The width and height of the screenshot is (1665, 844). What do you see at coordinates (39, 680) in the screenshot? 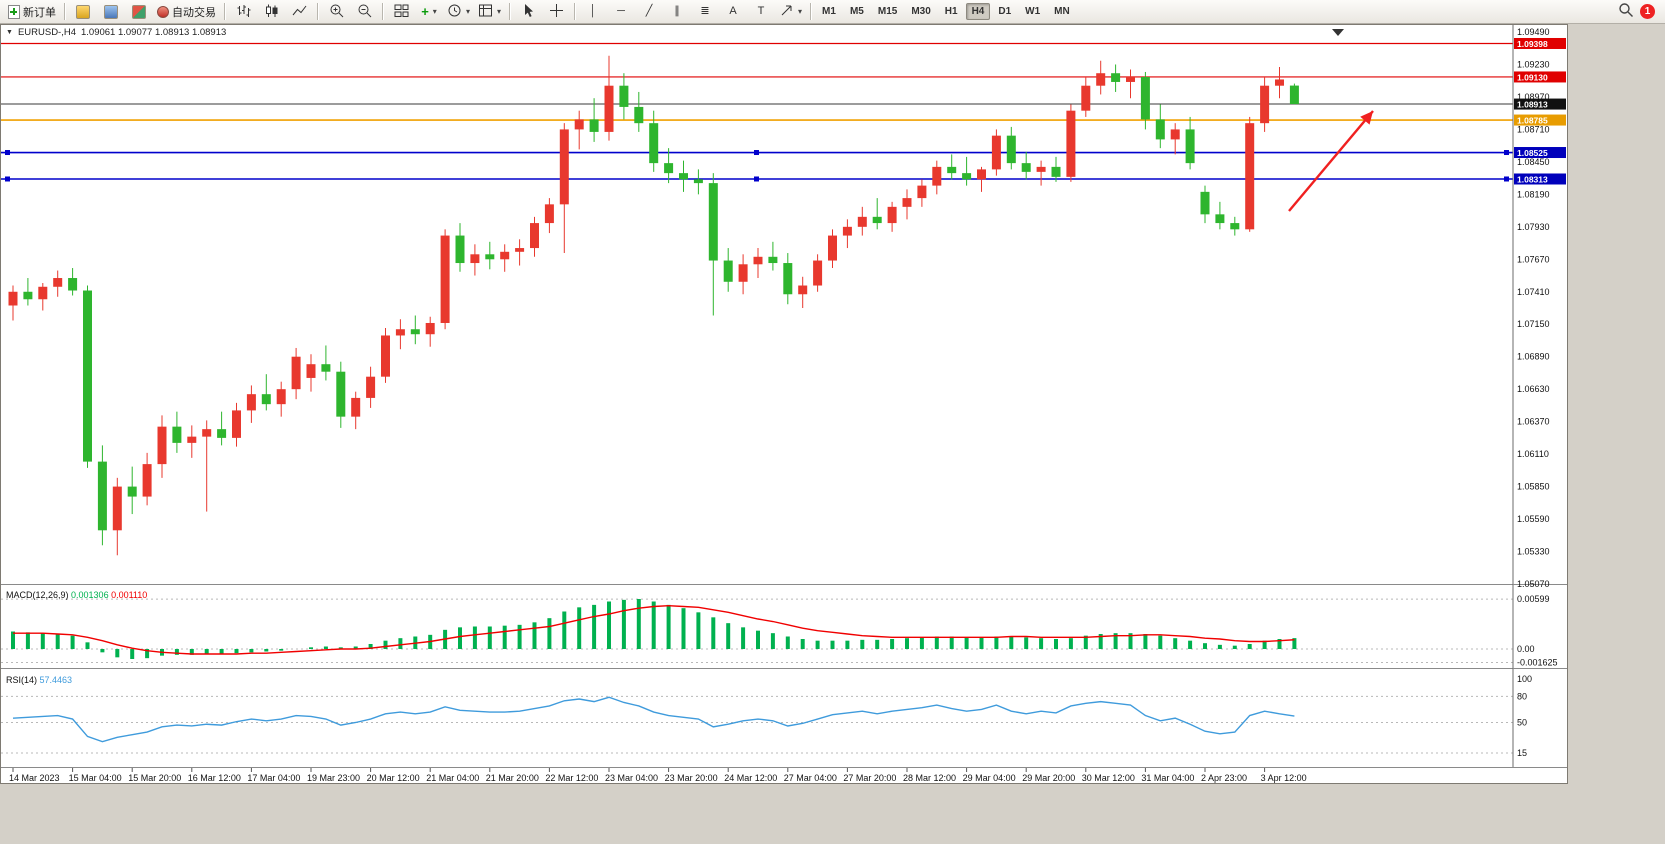
I see `rsi-label: RSI(14) 57.4463` at bounding box center [39, 680].